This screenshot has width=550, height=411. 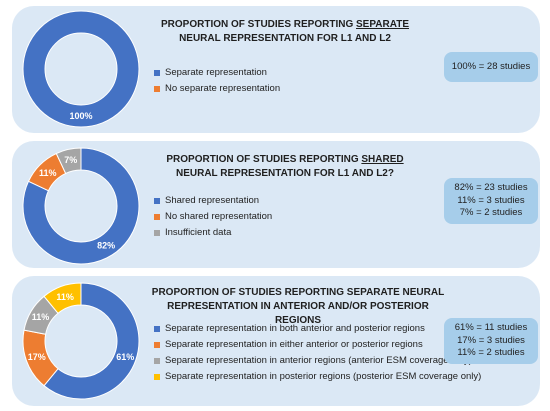 I want to click on summary-line: 82% = 23 studies, so click(x=491, y=188).